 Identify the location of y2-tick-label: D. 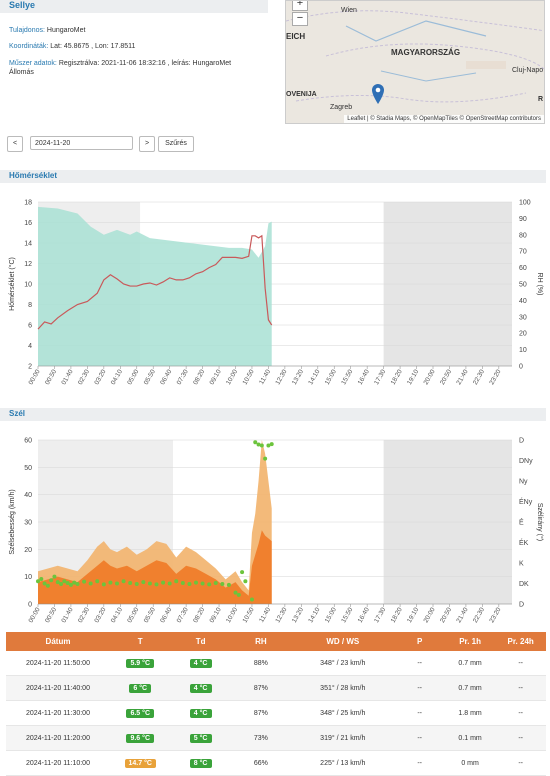
(521, 441).